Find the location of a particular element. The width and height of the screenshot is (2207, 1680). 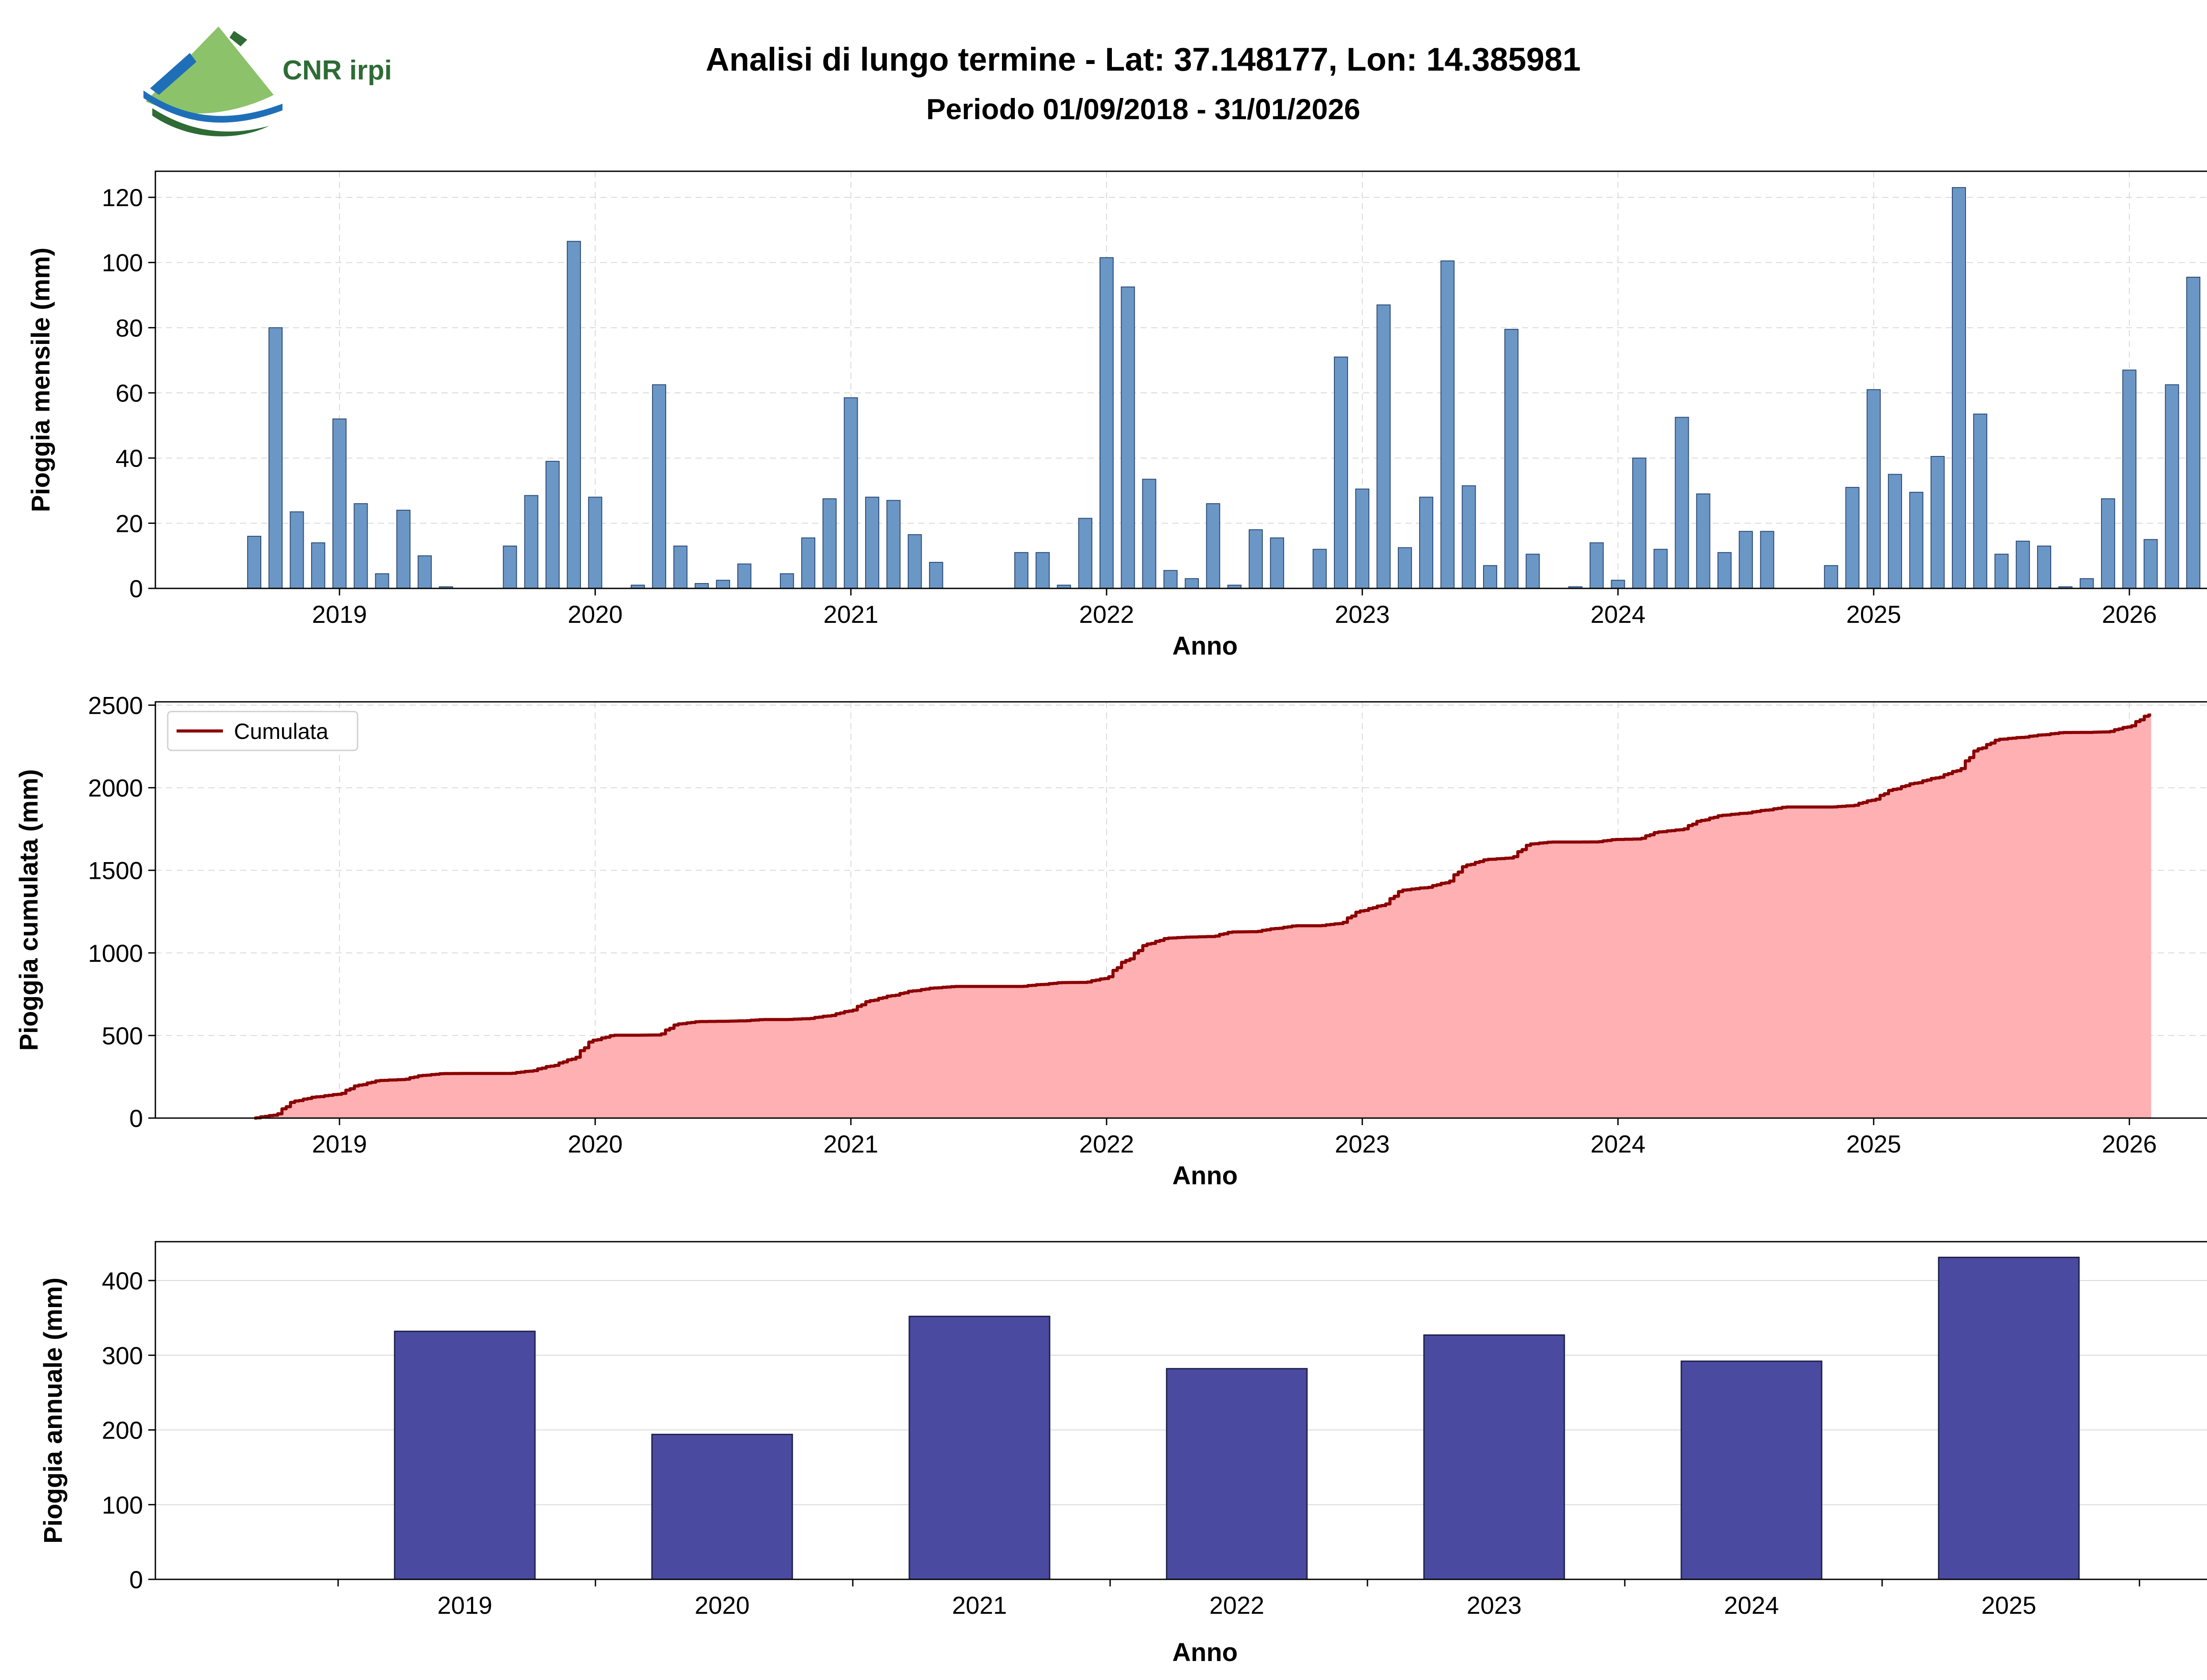

y-tick-label: 100 is located at coordinates (122, 263).